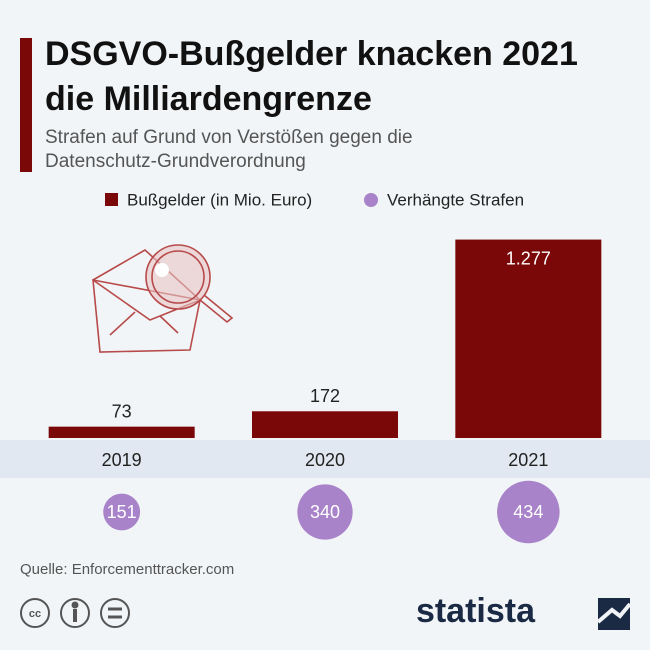  Describe the element at coordinates (127, 569) in the screenshot. I see `source: Quelle: Enforcementtracker.com` at that location.